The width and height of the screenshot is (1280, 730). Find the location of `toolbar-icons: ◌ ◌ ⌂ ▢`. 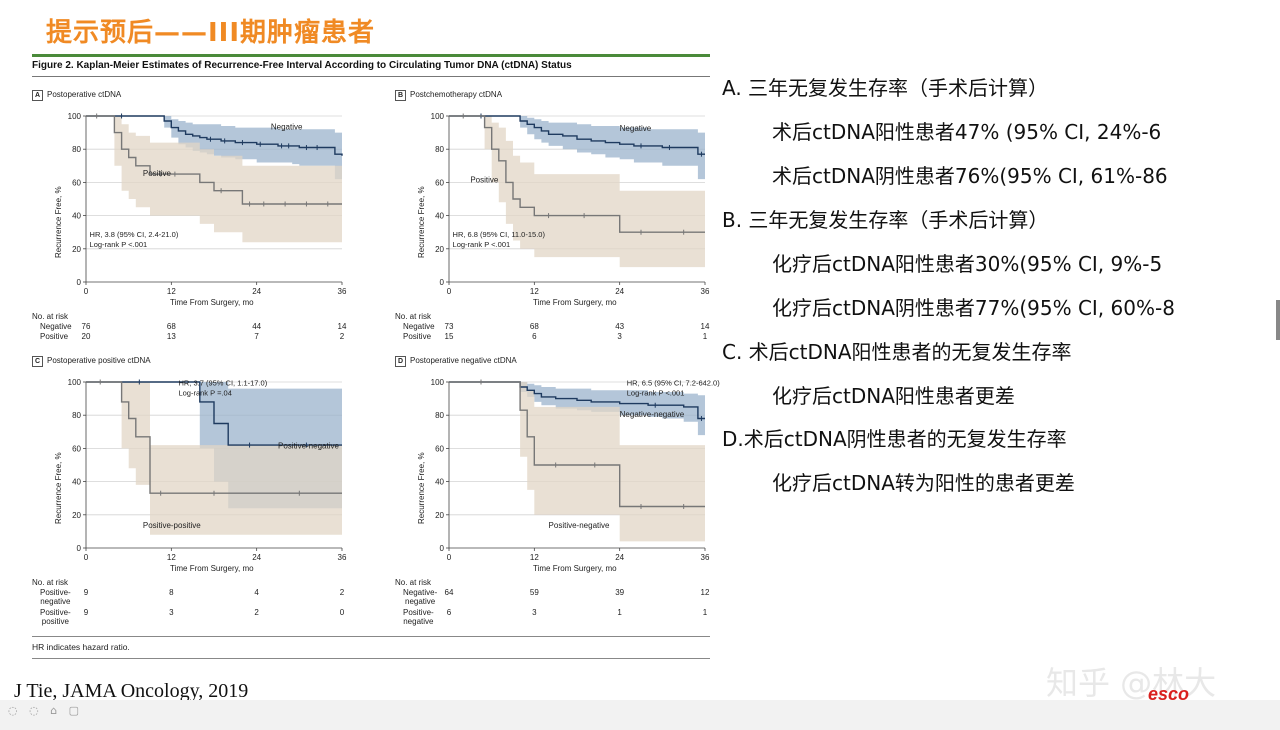

toolbar-icons: ◌ ◌ ⌂ ▢ is located at coordinates (46, 710).